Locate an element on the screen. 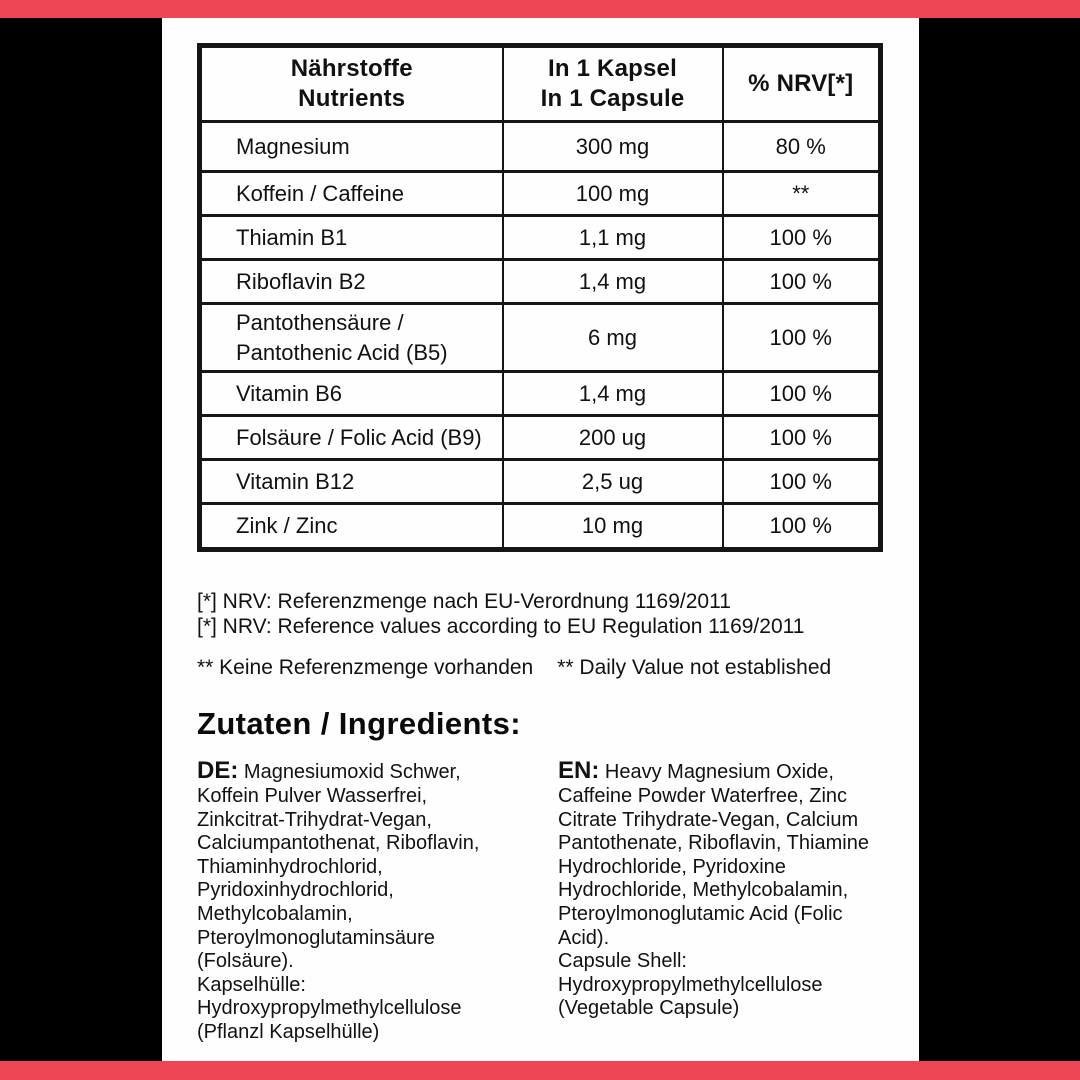 The image size is (1080, 1080). nutrient-name: Magnesium is located at coordinates (351, 146).